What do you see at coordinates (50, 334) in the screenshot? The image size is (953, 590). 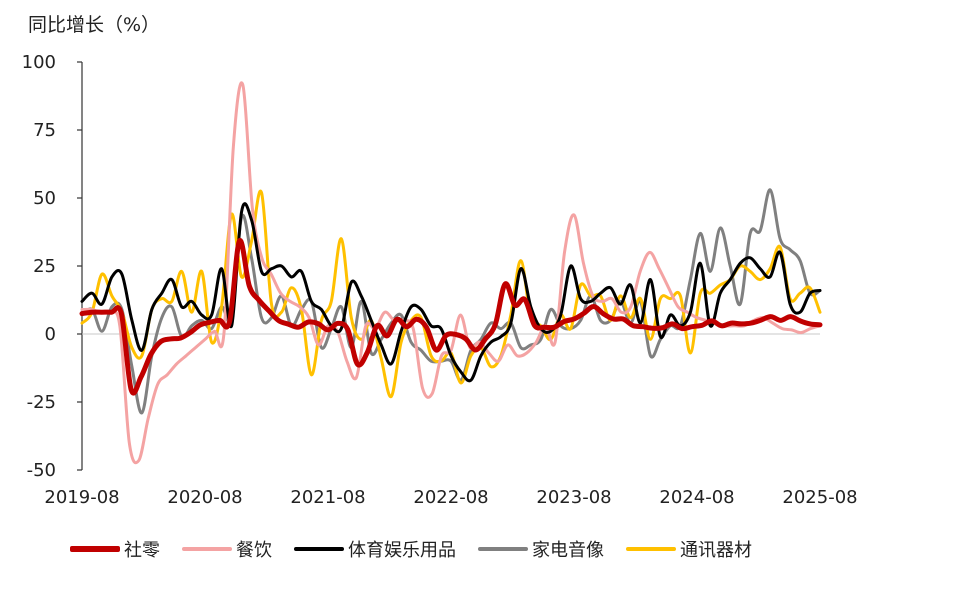 I see `y-tick-label: 0` at bounding box center [50, 334].